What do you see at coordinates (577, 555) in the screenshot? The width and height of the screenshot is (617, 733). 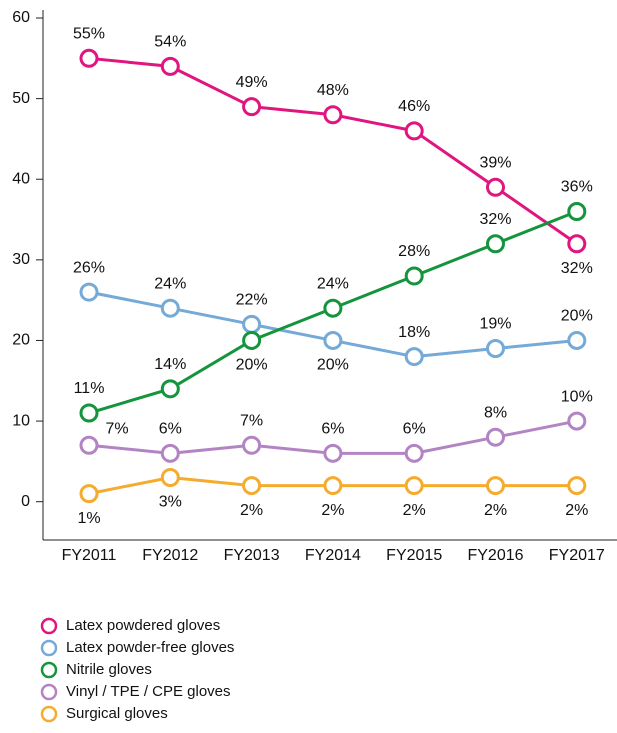 I see `x-tick-label: FY2017` at bounding box center [577, 555].